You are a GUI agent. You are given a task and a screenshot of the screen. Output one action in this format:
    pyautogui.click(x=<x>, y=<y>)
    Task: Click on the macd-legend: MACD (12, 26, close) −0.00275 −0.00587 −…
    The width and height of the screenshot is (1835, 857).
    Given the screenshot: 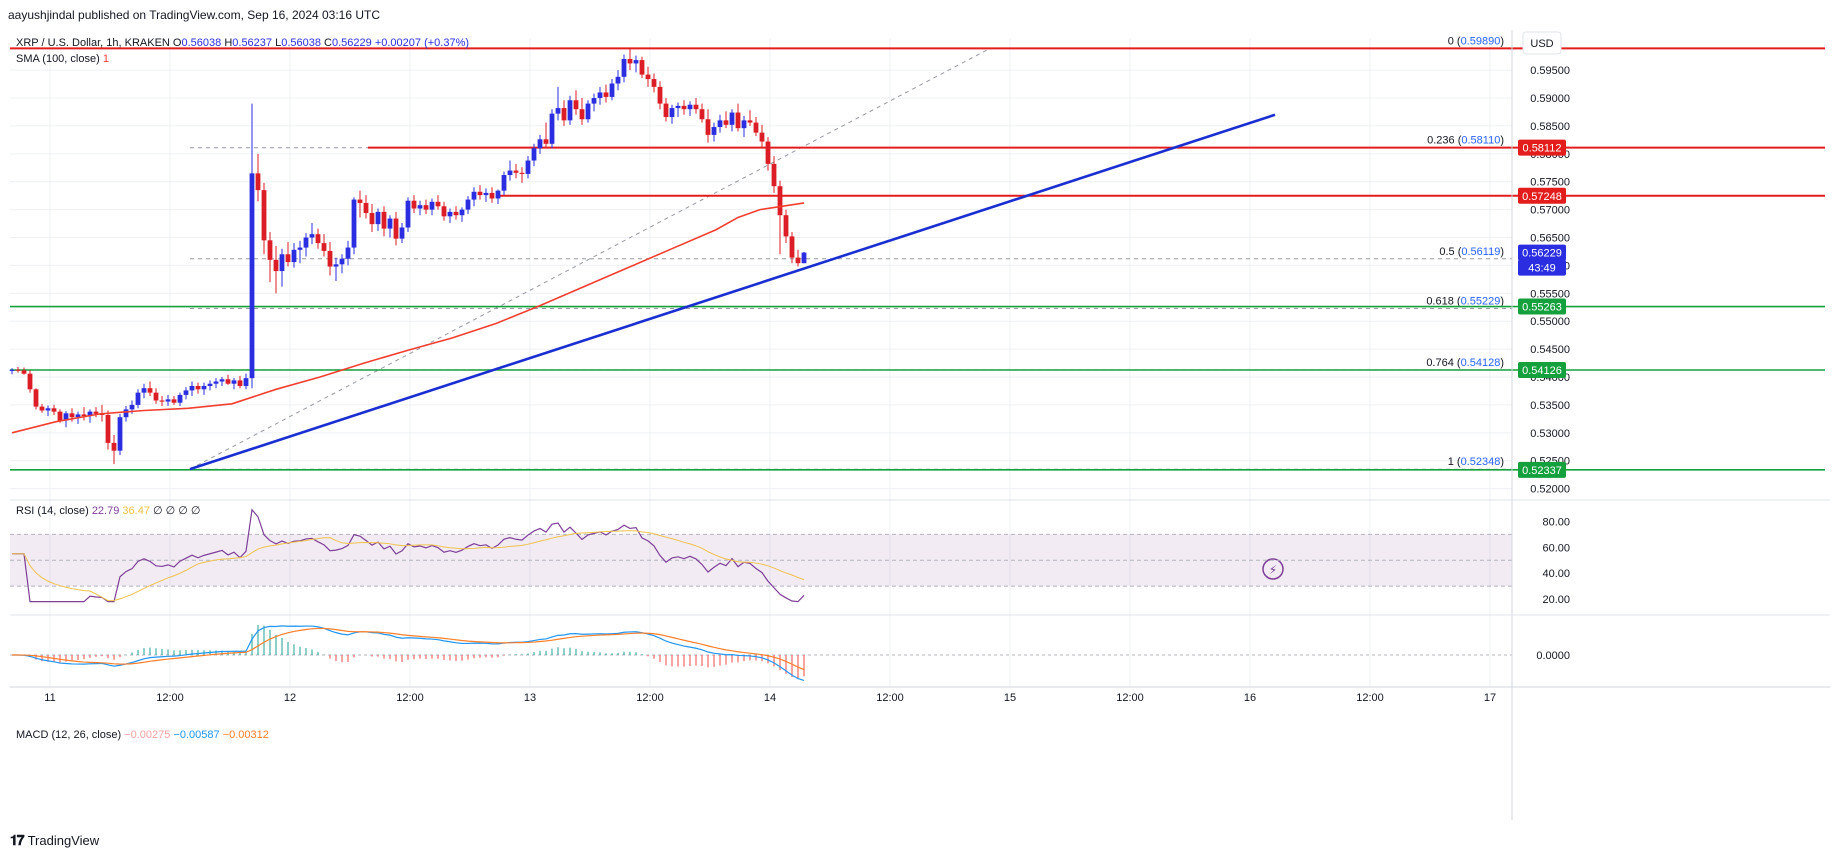 What is the action you would take?
    pyautogui.click(x=142, y=735)
    